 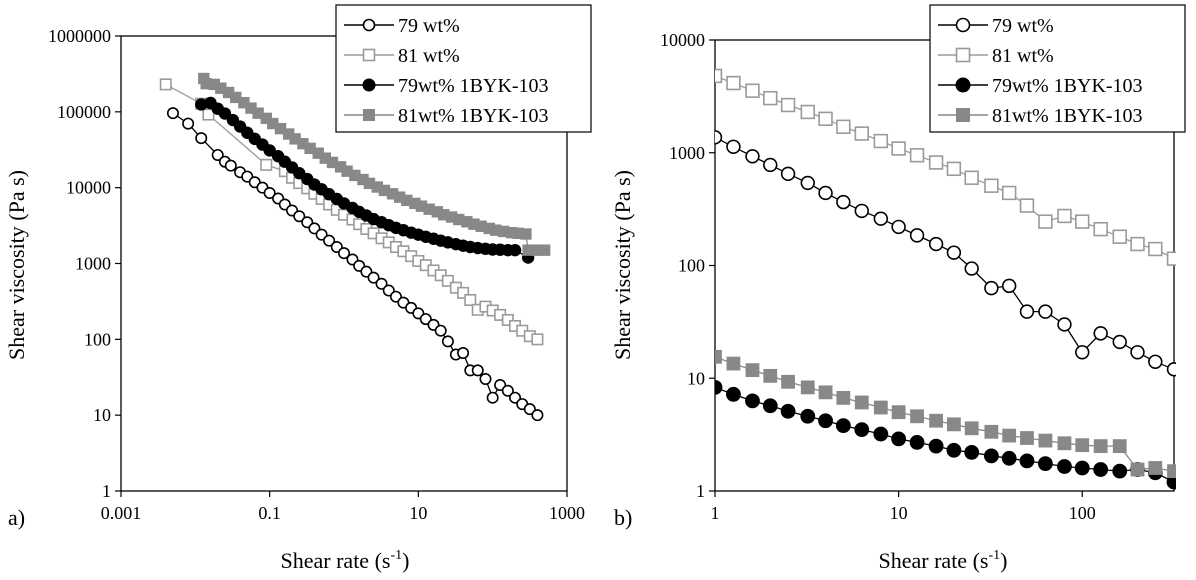 What do you see at coordinates (691, 266) in the screenshot?
I see `y-tick-label: 100` at bounding box center [691, 266].